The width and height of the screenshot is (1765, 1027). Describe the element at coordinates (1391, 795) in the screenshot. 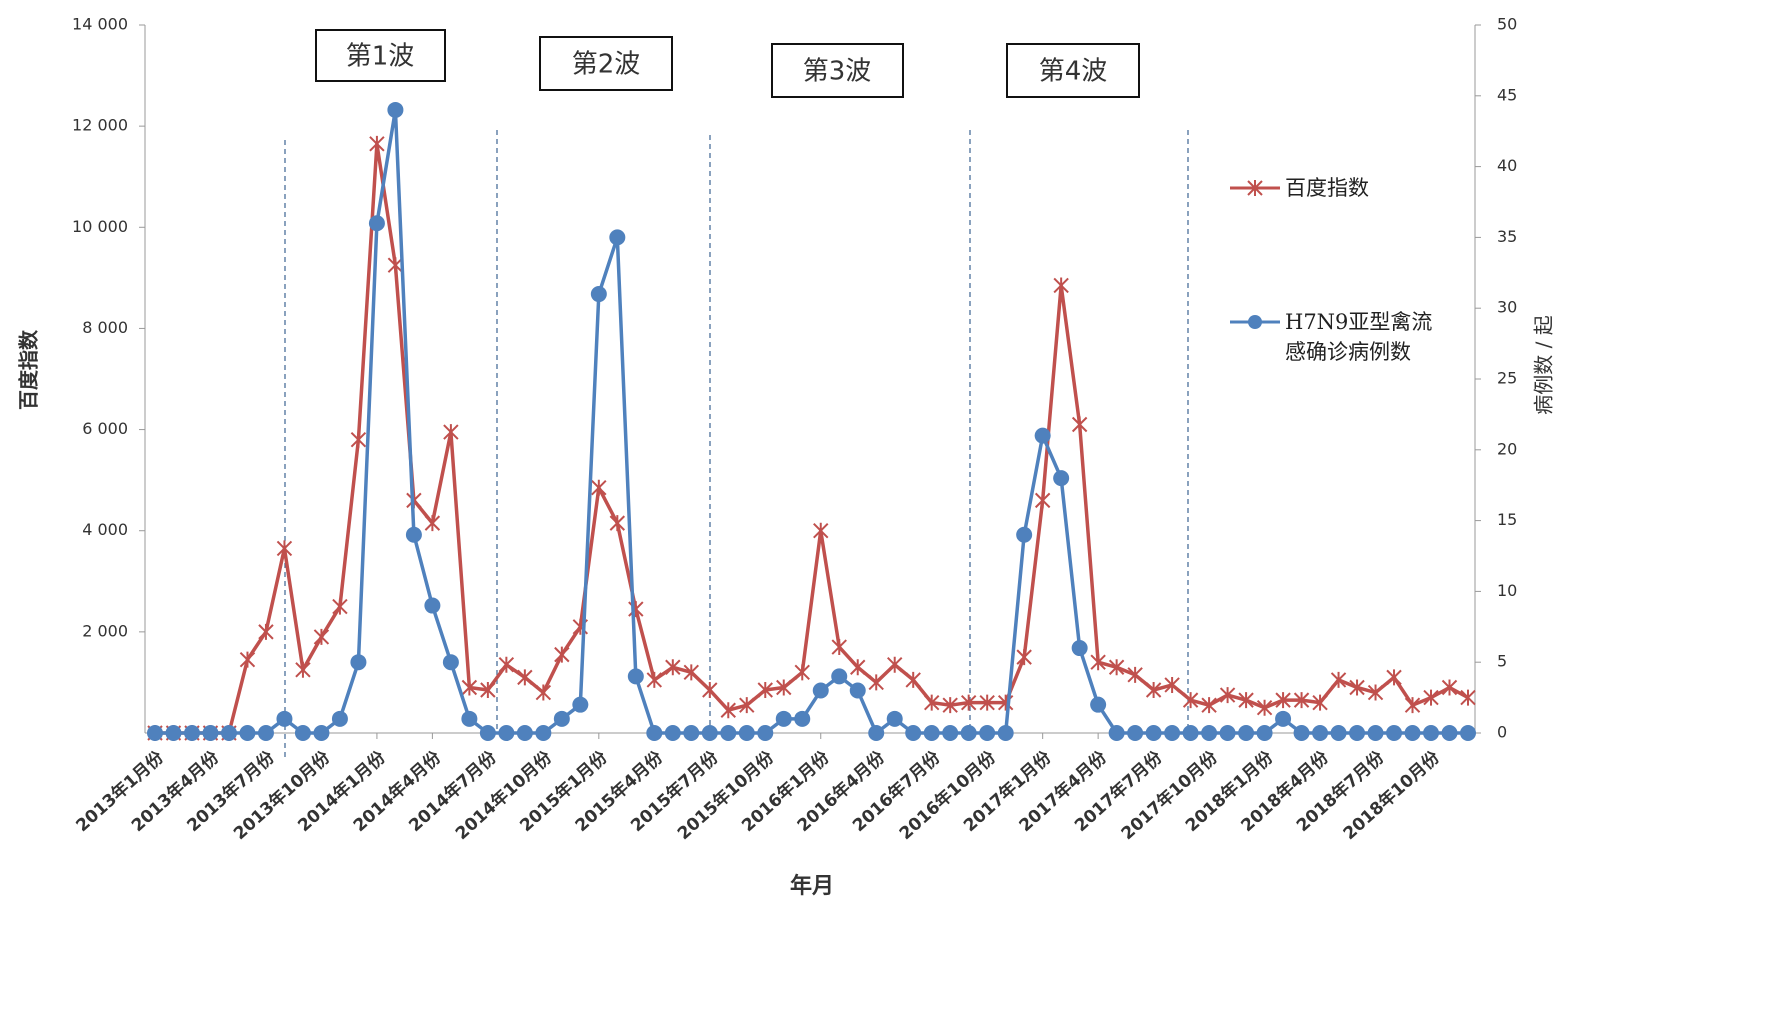

I see `x-tick-label: 2018年10月份` at that location.